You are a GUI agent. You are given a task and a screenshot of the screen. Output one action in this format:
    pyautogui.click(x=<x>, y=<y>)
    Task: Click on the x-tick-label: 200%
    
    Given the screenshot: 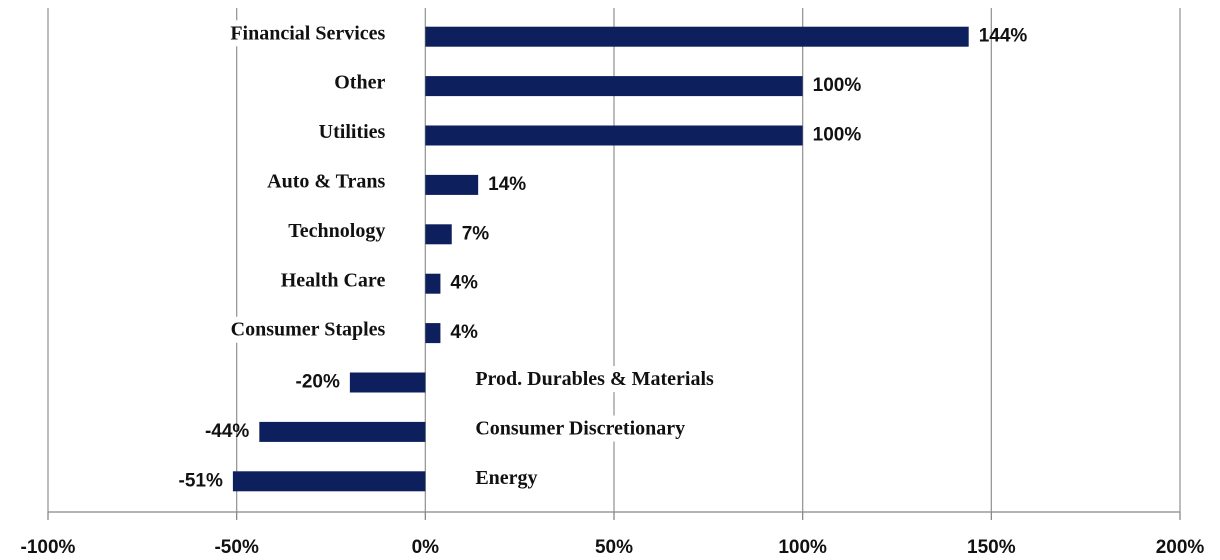 What is the action you would take?
    pyautogui.click(x=1180, y=547)
    